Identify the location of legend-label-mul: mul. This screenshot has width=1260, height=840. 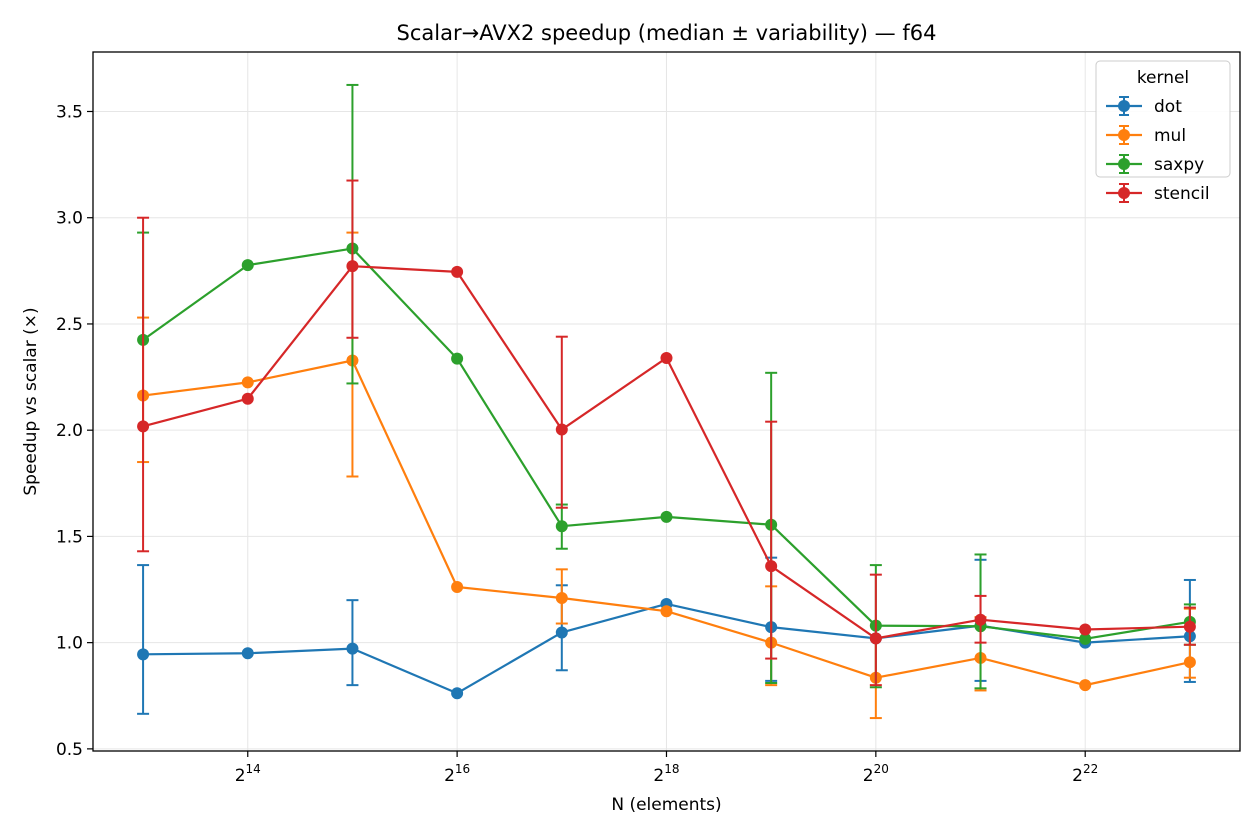
(1170, 136).